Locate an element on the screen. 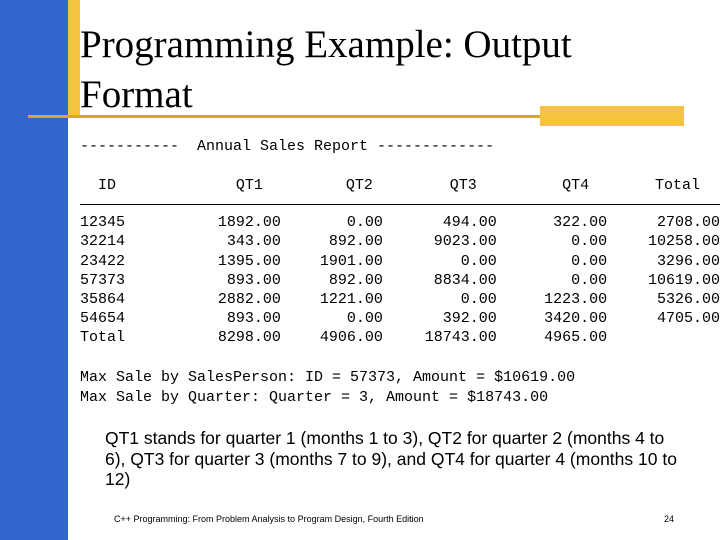 Image resolution: width=720 pixels, height=540 pixels. table-cell: 3420.00 is located at coordinates (576, 319).